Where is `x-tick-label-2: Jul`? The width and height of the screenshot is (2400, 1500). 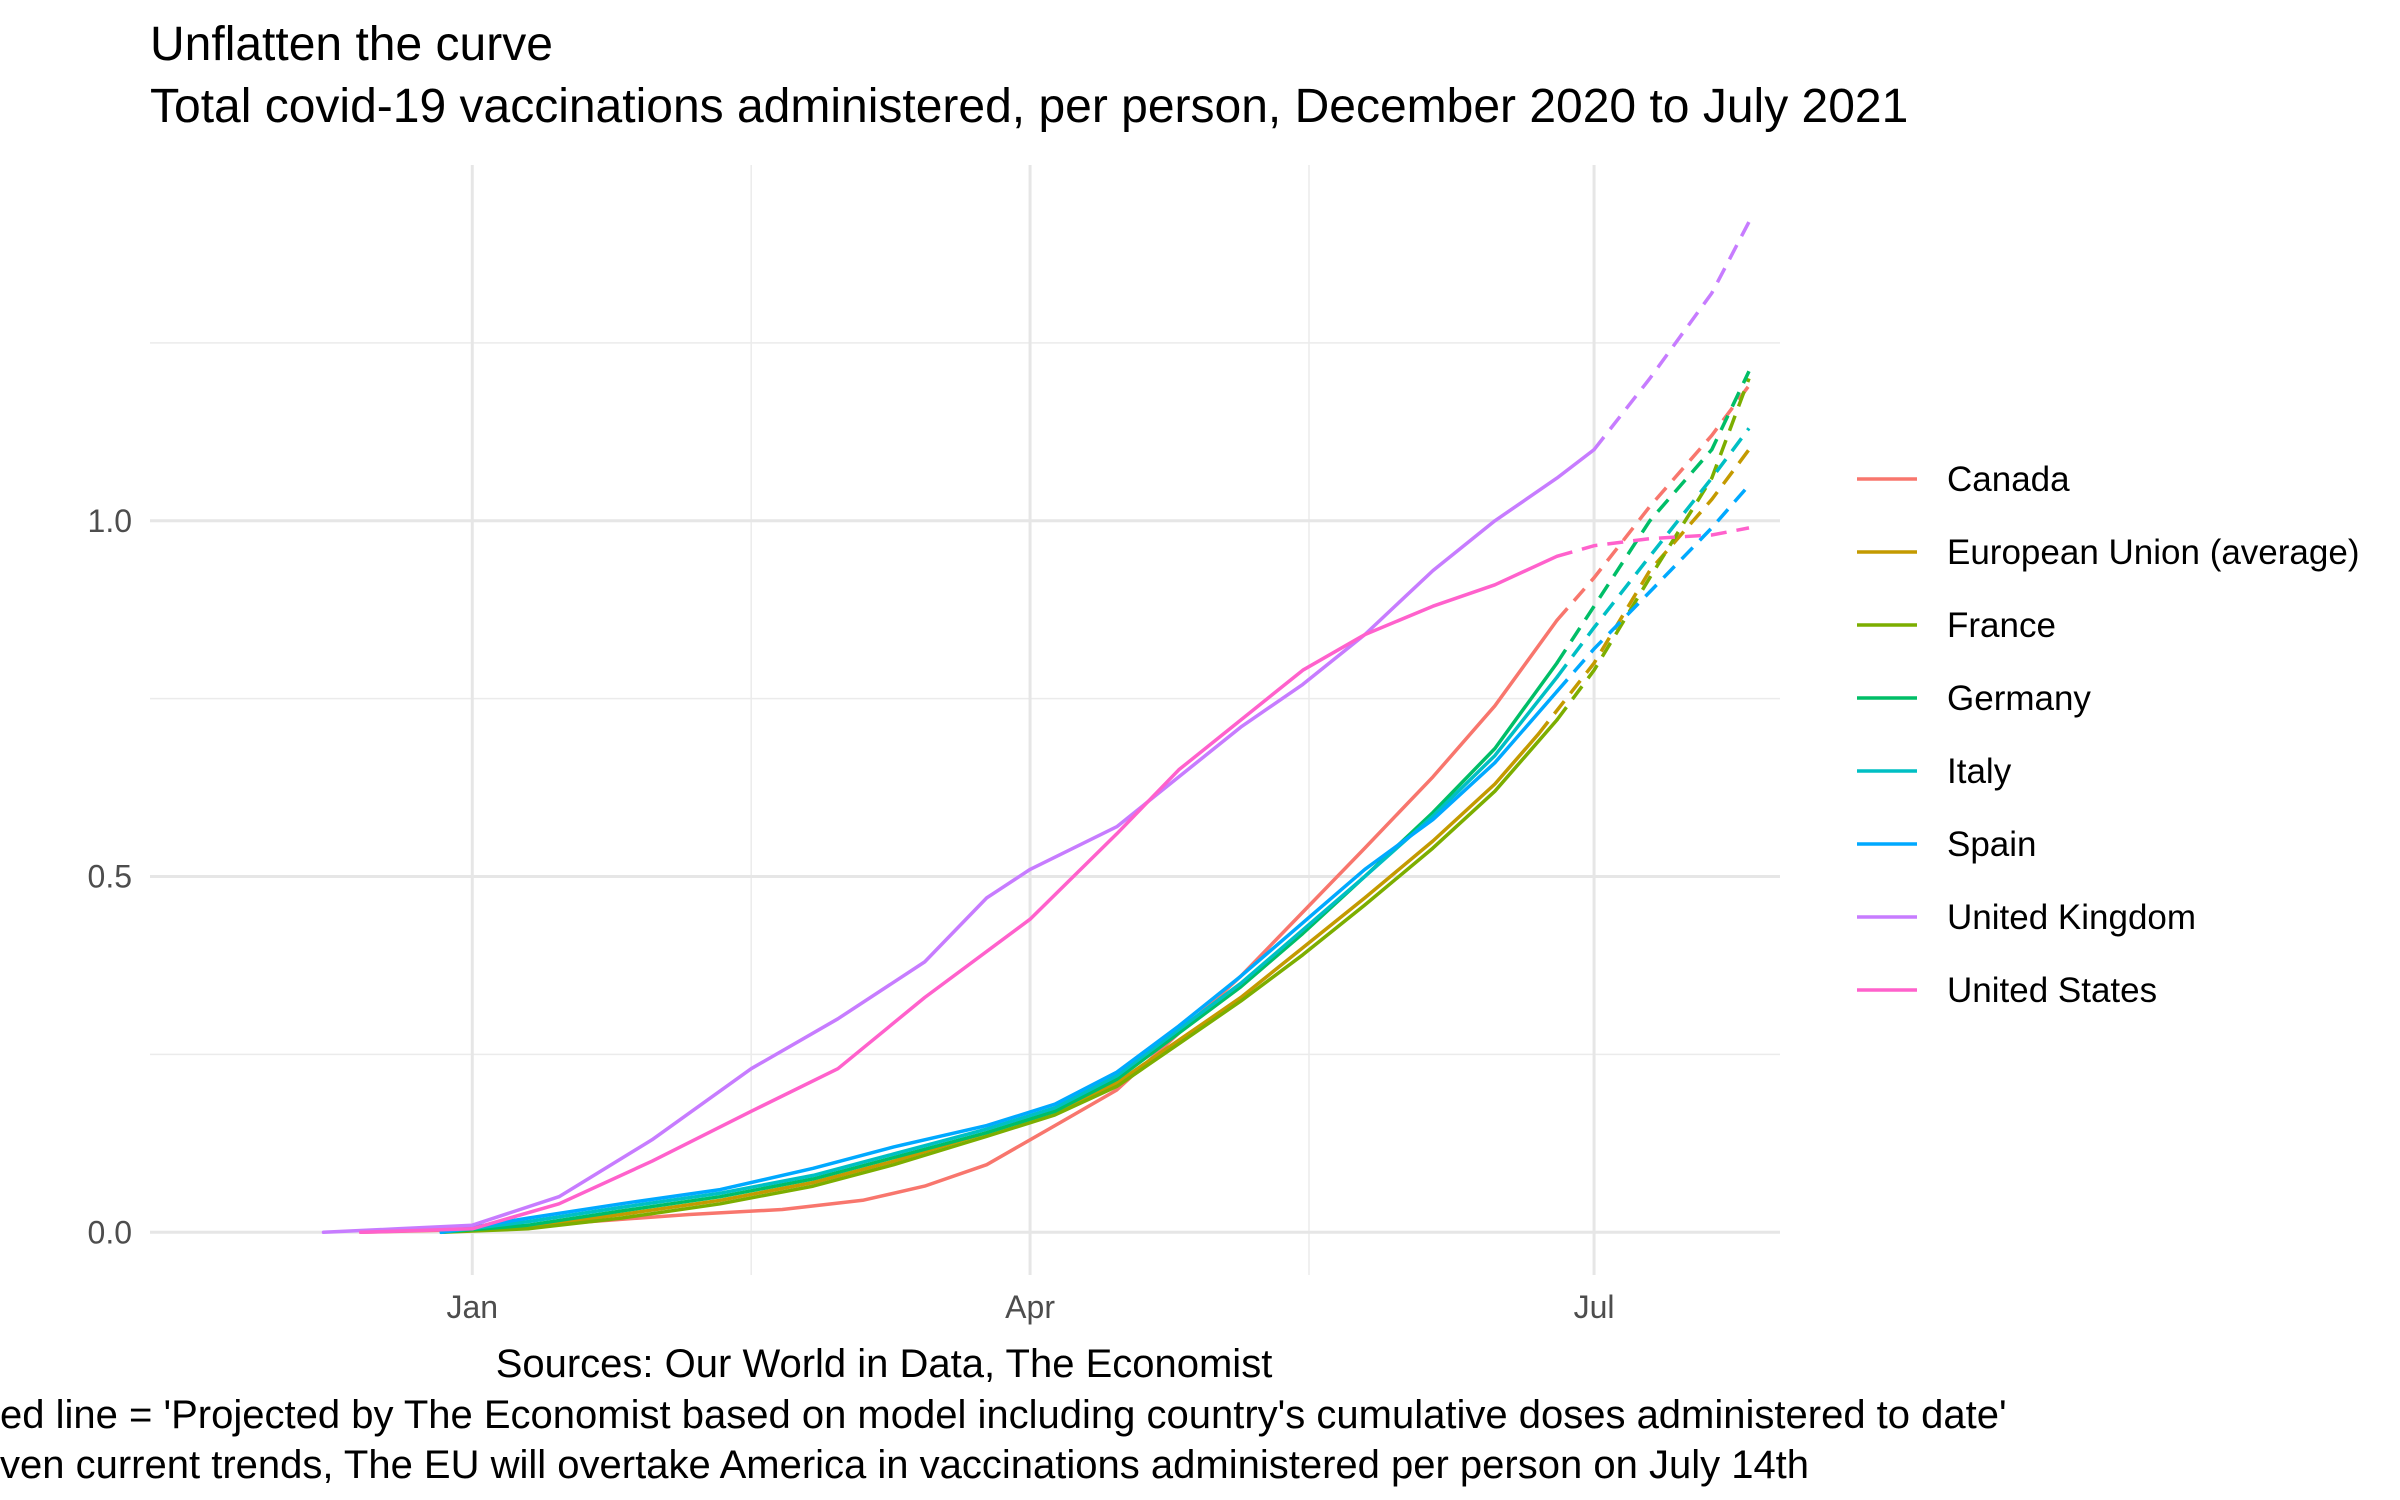
x-tick-label-2: Jul is located at coordinates (1594, 1307).